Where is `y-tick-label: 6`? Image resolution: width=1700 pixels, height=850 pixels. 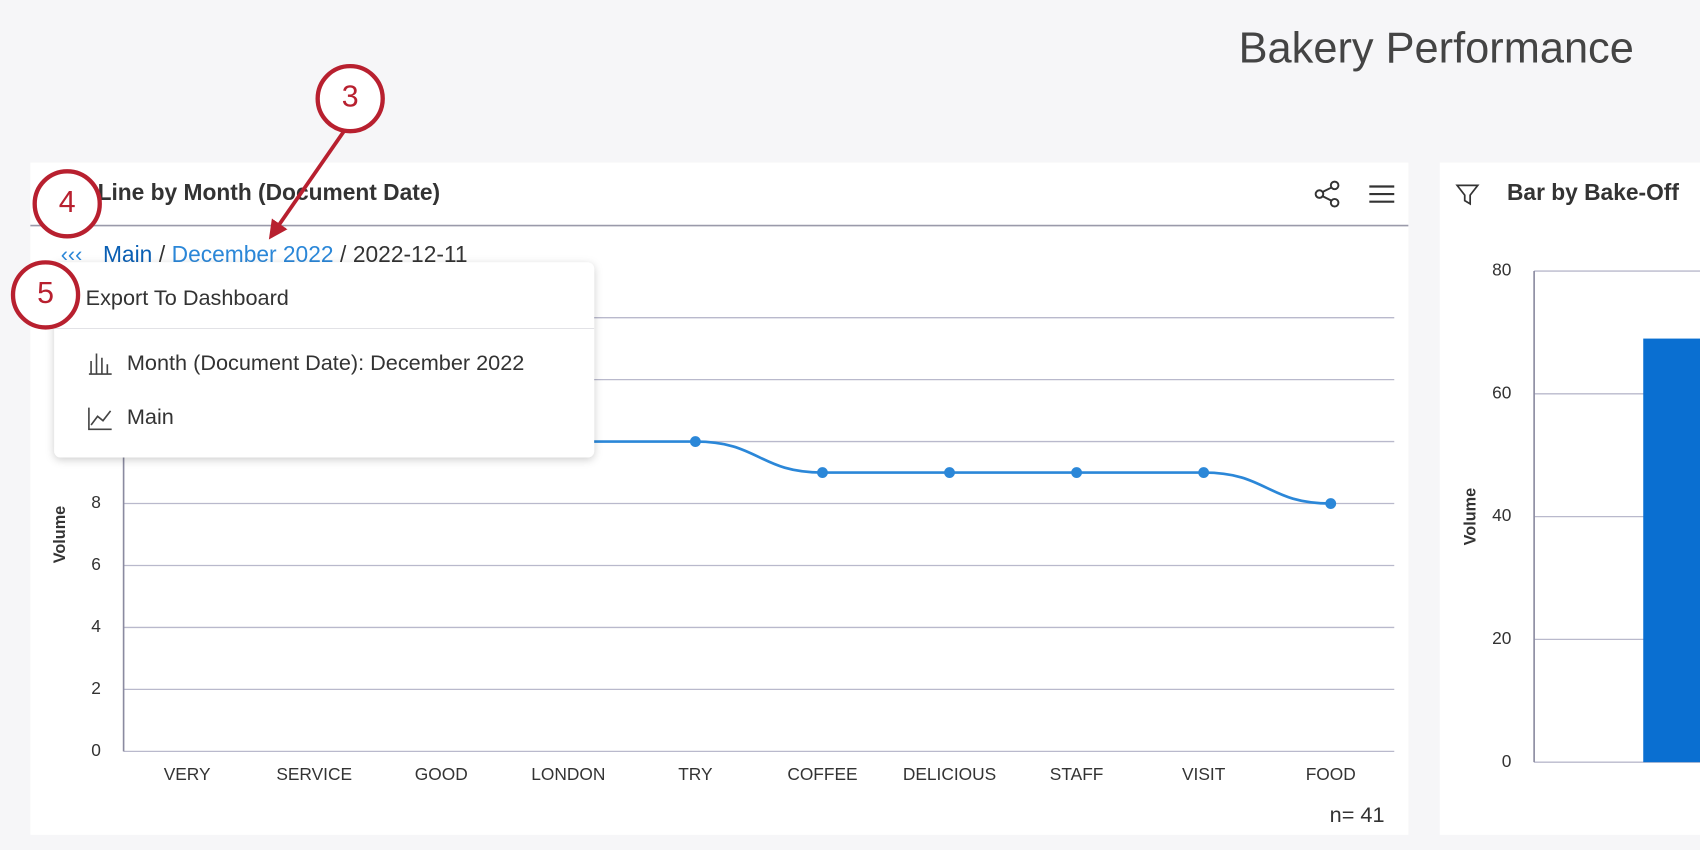
y-tick-label: 6 is located at coordinates (96, 564).